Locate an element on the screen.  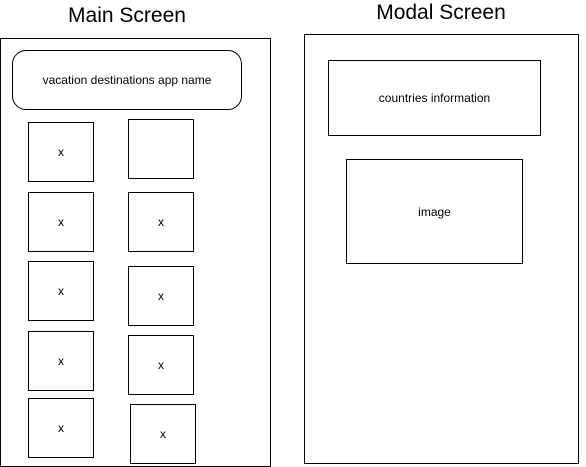
countries-information-box: countries information is located at coordinates (434, 98).